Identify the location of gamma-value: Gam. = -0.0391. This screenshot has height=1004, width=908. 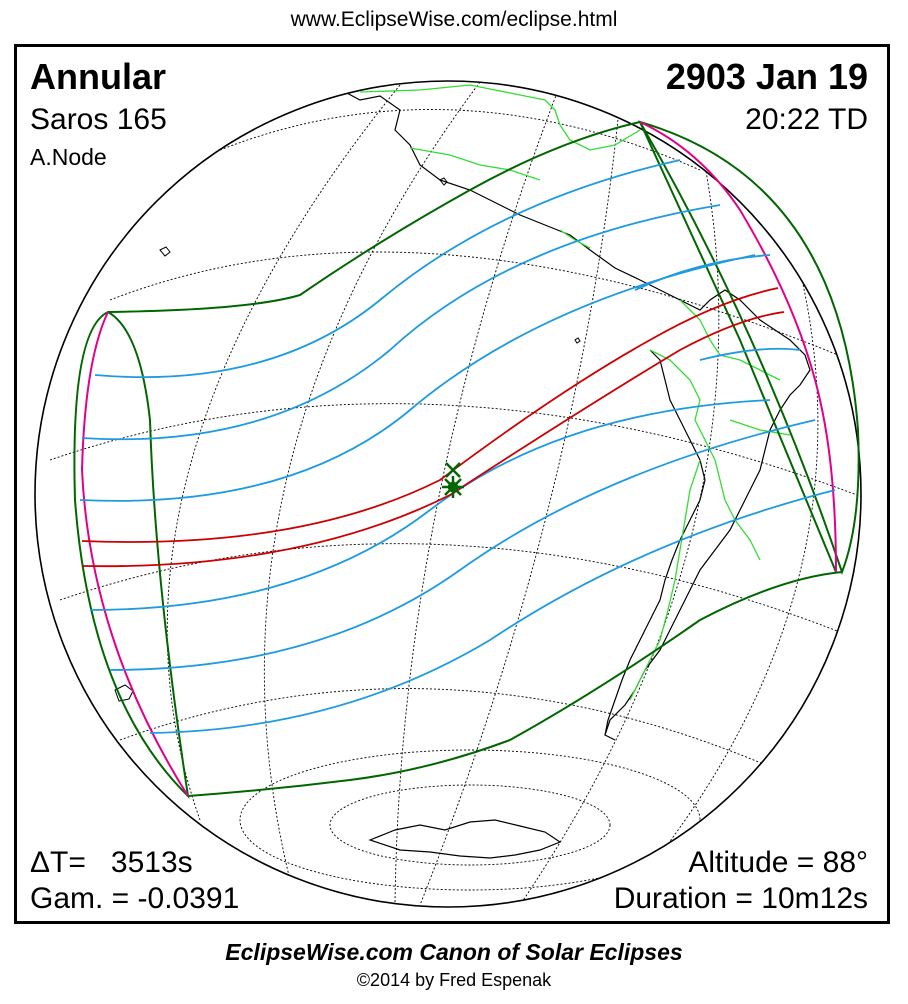
(135, 898).